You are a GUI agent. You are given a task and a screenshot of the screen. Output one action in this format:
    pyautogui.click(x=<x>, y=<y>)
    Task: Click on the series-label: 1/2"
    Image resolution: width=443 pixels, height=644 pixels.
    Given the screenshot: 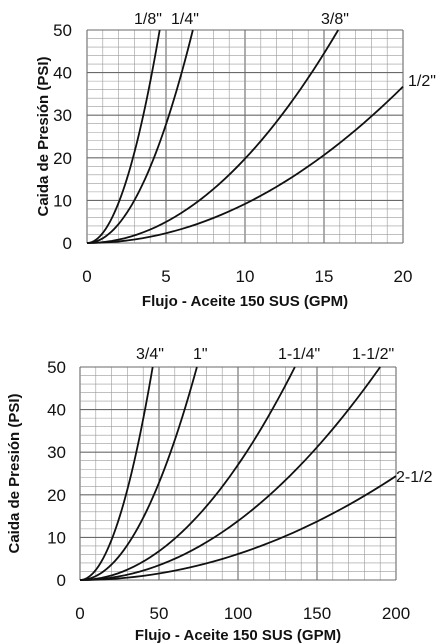 What is the action you would take?
    pyautogui.click(x=422, y=81)
    